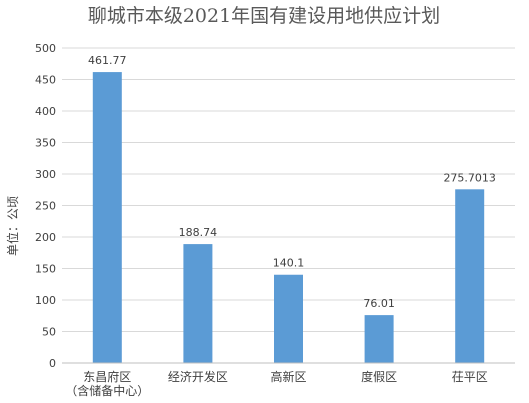  Describe the element at coordinates (49, 332) in the screenshot. I see `y-tick-label: 50` at that location.